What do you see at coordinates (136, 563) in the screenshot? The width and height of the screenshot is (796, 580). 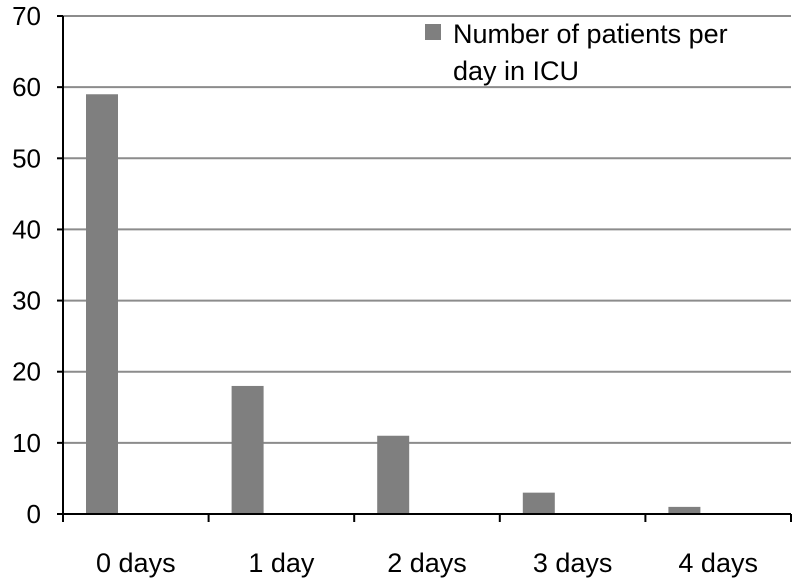 I see `x-category-label: 0 days` at bounding box center [136, 563].